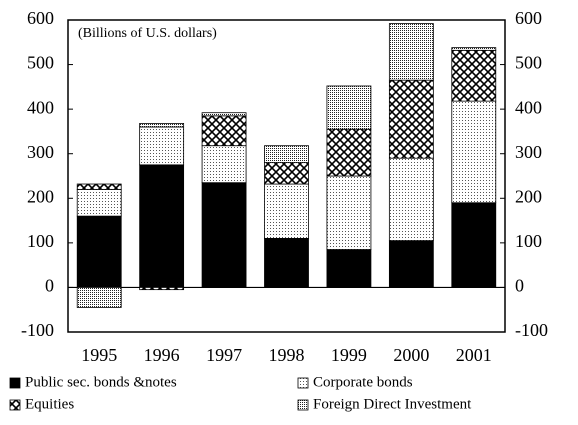 The image size is (578, 425). I want to click on y2-tick-label: 0, so click(519, 286).